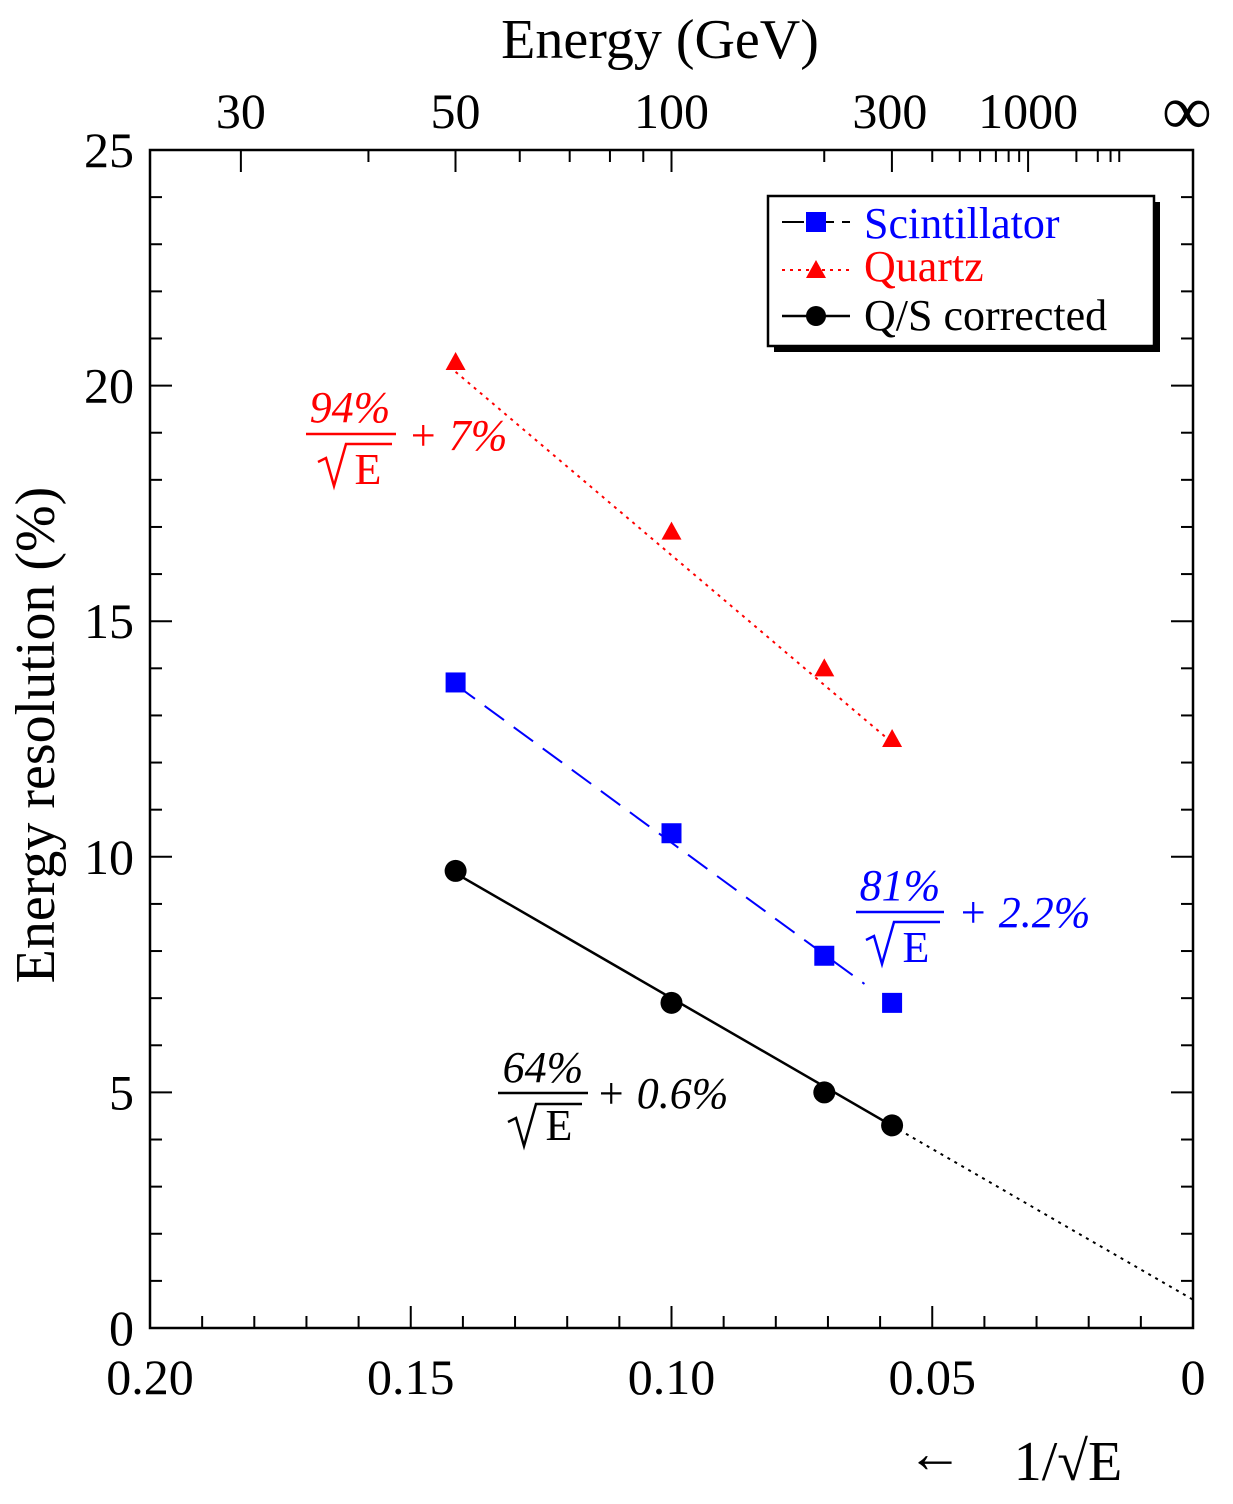  What do you see at coordinates (902, 944) in the screenshot?
I see `scintillator-sqrt-icon` at bounding box center [902, 944].